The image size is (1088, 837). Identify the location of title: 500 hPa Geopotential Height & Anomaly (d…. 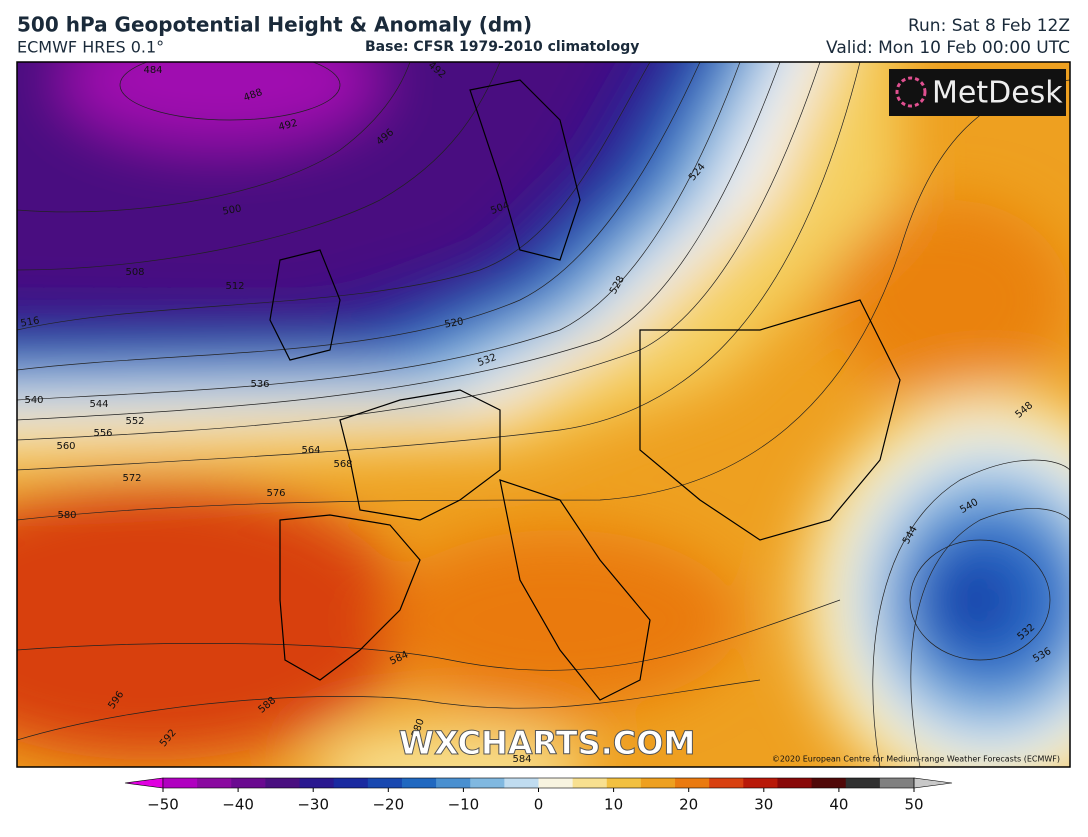
(274, 25).